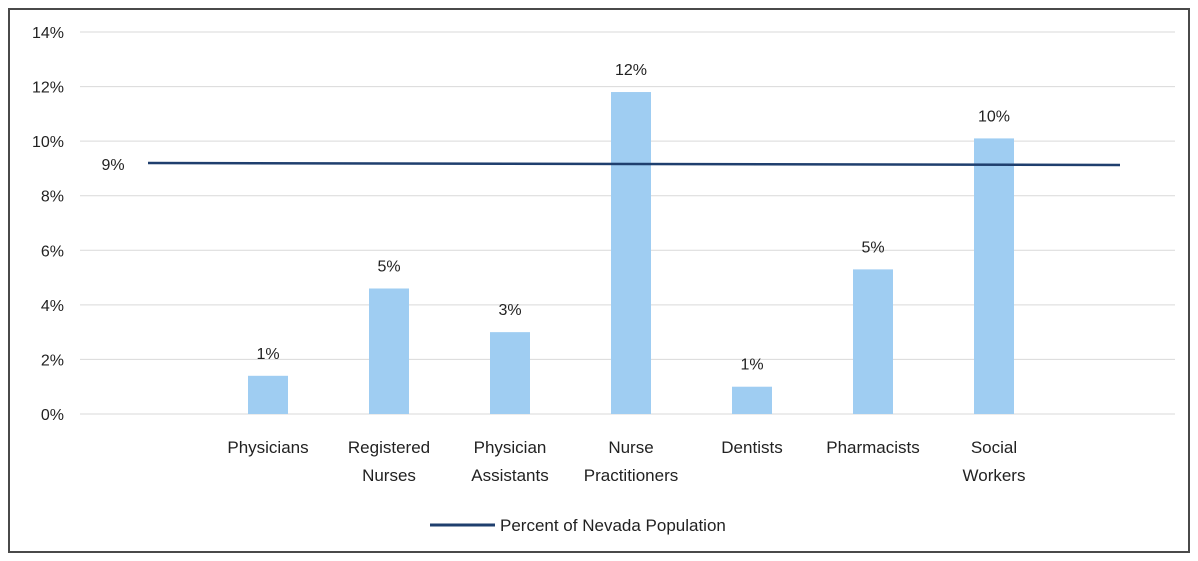 Image resolution: width=1198 pixels, height=561 pixels. Describe the element at coordinates (112, 165) in the screenshot. I see `reference-line-label: 9%` at that location.